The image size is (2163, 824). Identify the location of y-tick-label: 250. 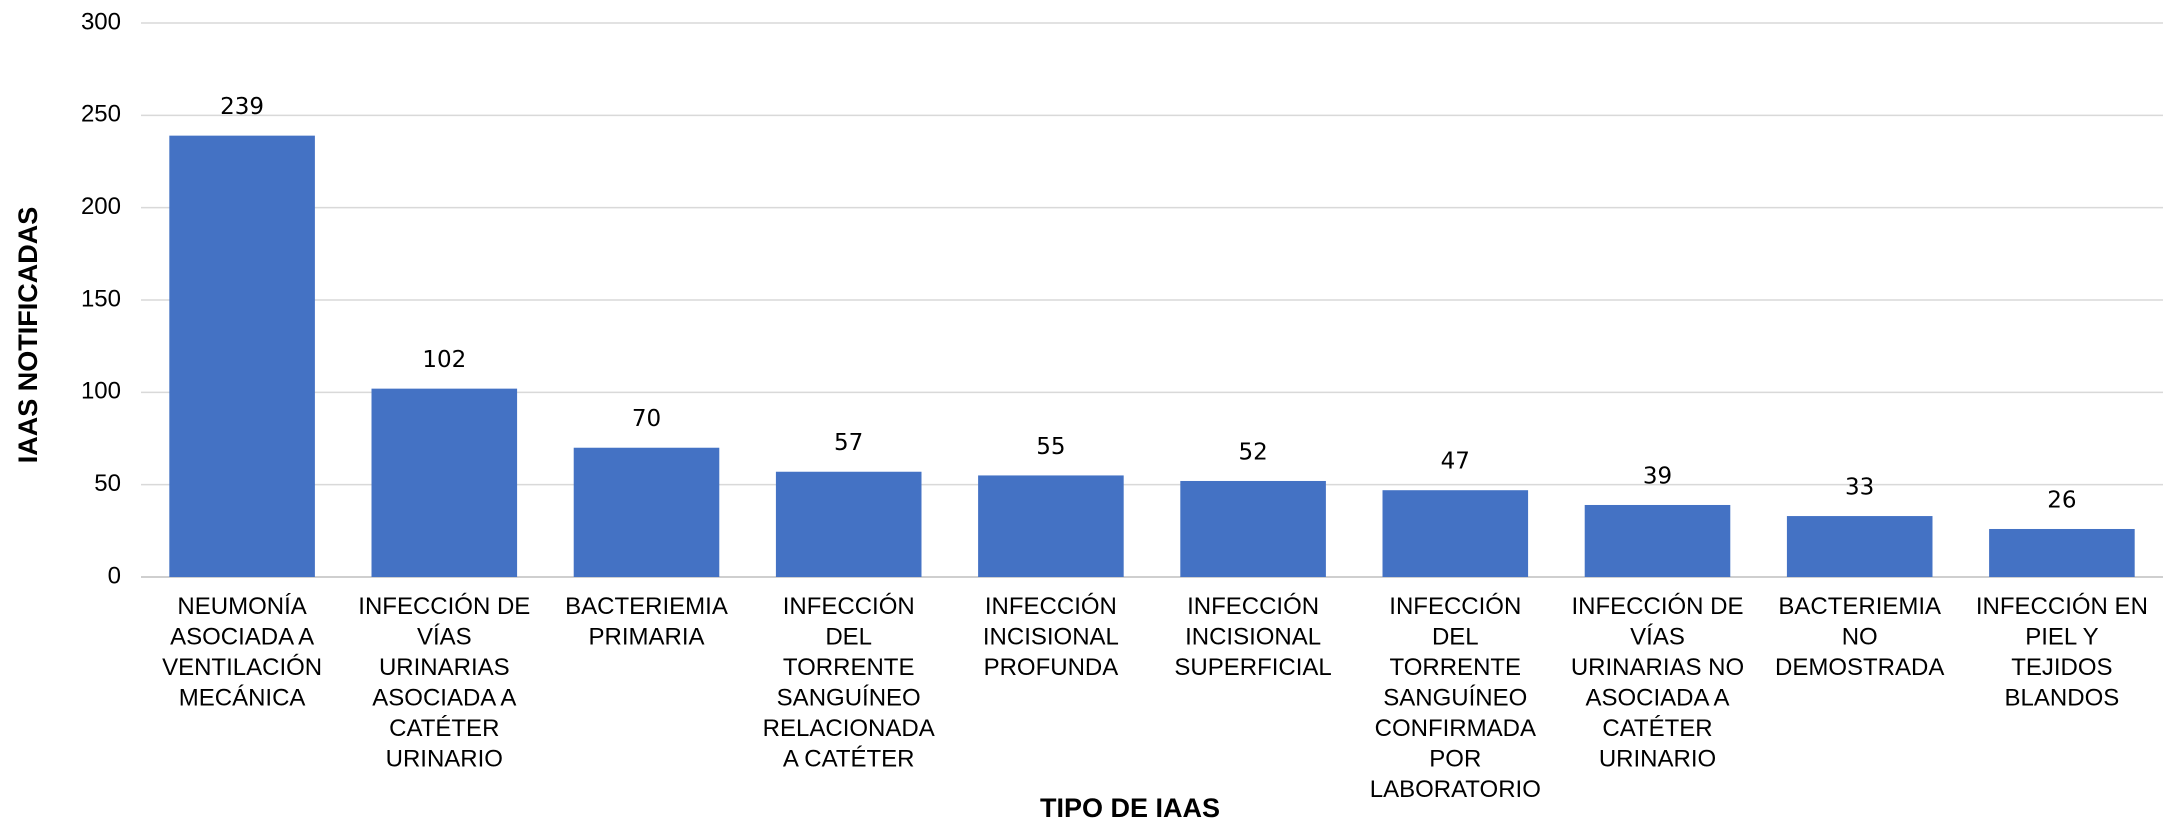
(101, 114).